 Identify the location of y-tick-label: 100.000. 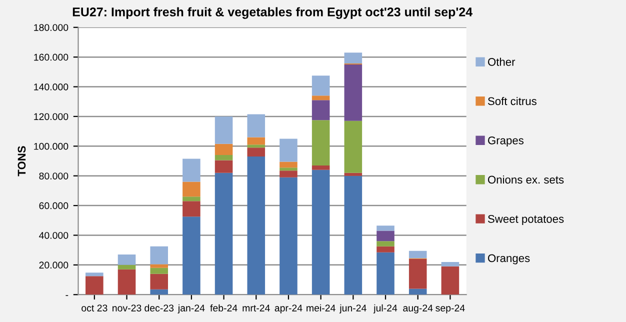
(51, 146).